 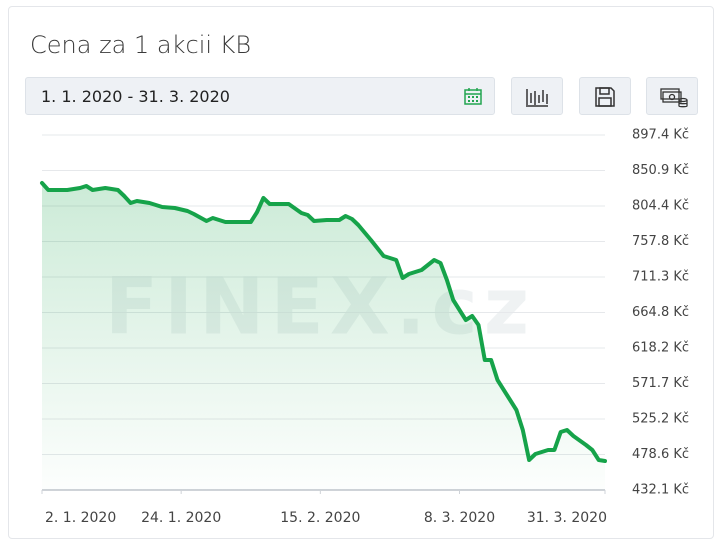 What do you see at coordinates (660, 205) in the screenshot?
I see `y-tick-label: 804.4 Kč` at bounding box center [660, 205].